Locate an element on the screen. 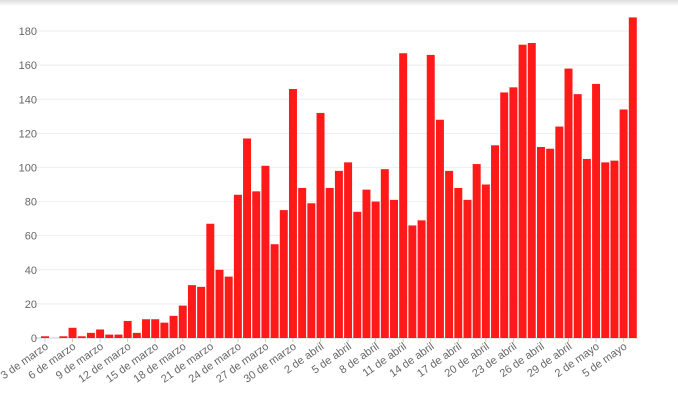 The height and width of the screenshot is (415, 678). y-tick-label: 60 is located at coordinates (31, 237).